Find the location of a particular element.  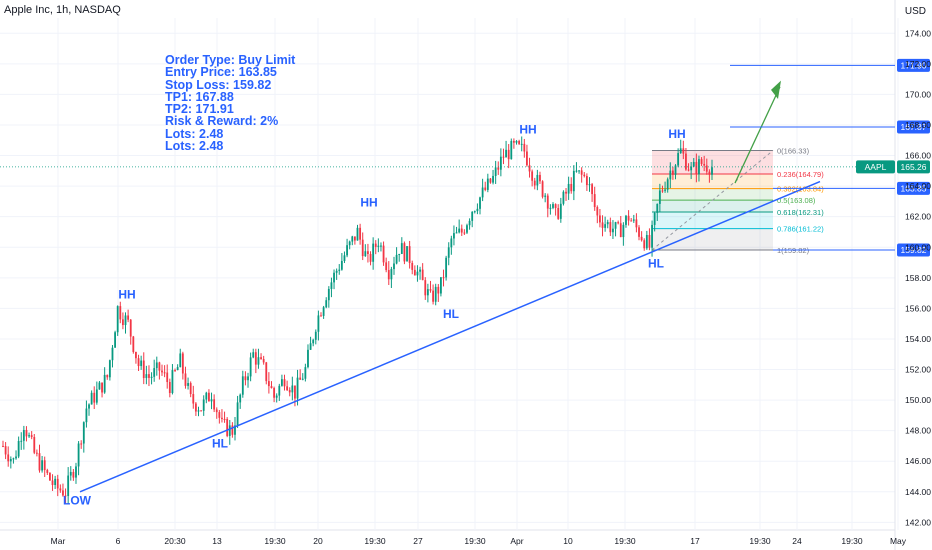

time-tick-label: 24 is located at coordinates (797, 541).